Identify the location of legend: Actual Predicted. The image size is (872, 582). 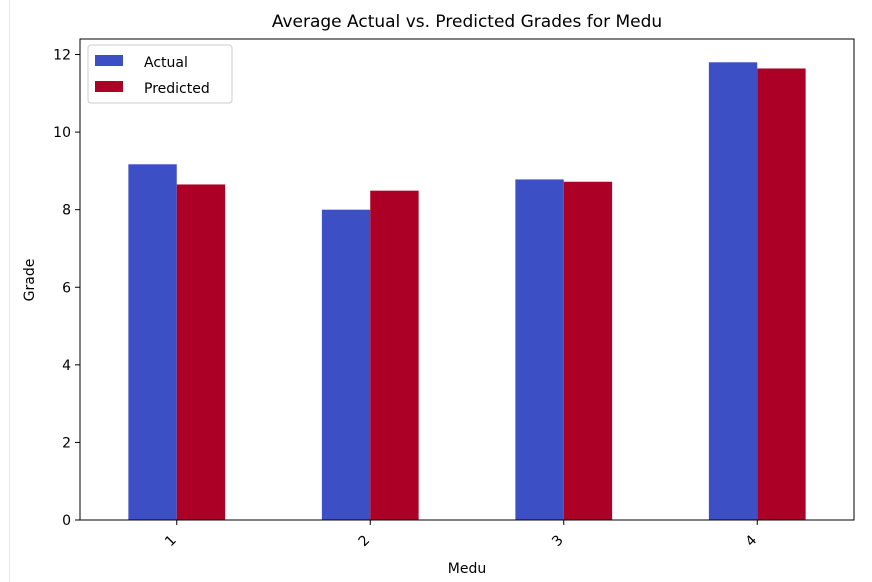
(160, 74).